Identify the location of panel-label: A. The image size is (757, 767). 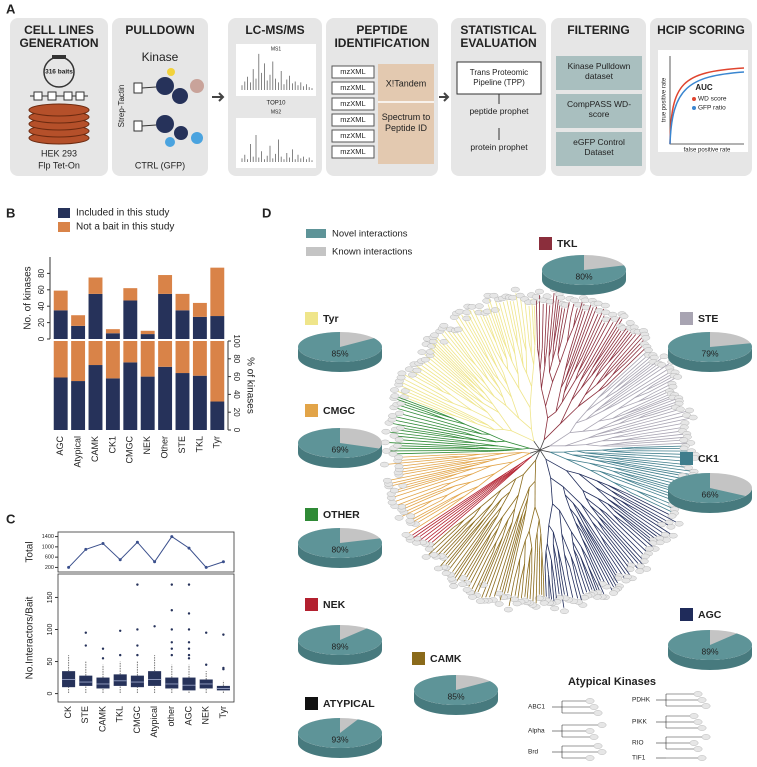
(11, 8).